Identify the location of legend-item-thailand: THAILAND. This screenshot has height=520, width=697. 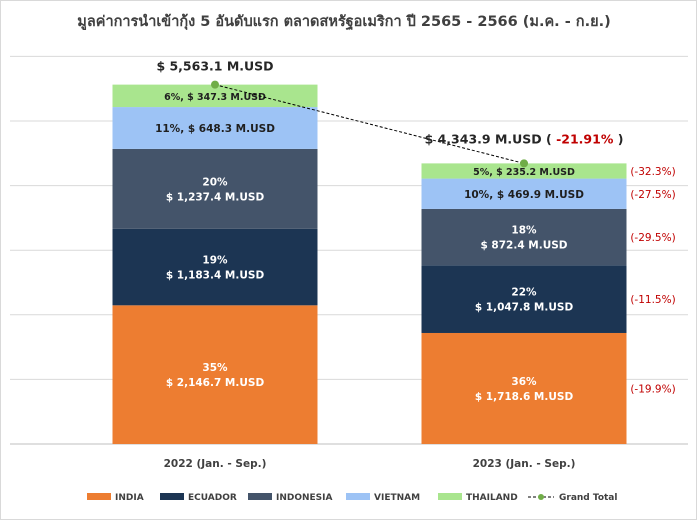
(478, 498).